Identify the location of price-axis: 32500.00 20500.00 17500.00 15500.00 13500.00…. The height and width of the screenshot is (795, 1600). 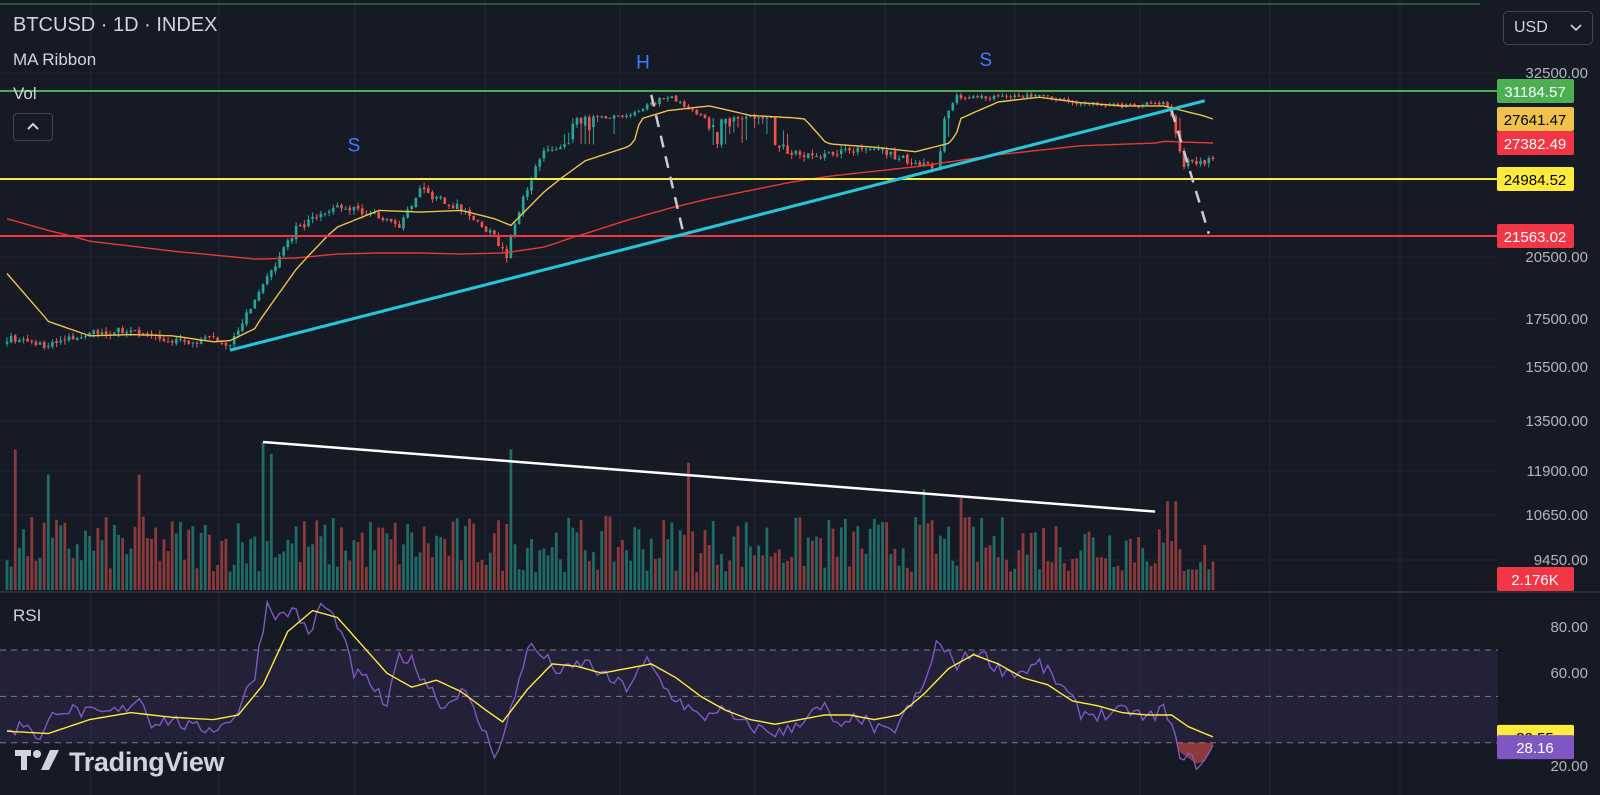
(1542, 420).